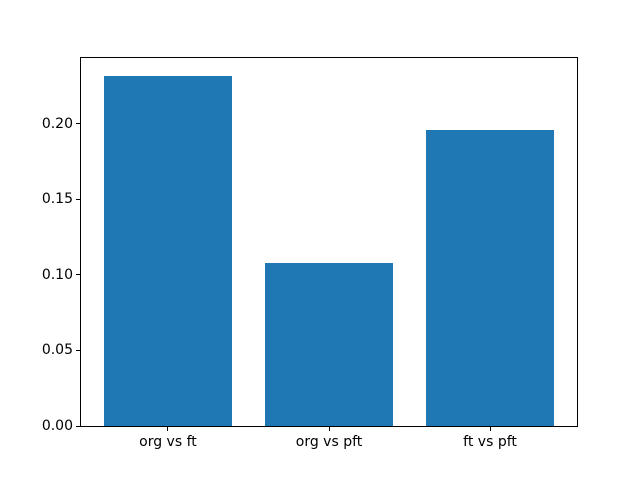 The height and width of the screenshot is (480, 640). I want to click on y-tick-label: 0.20, so click(57, 123).